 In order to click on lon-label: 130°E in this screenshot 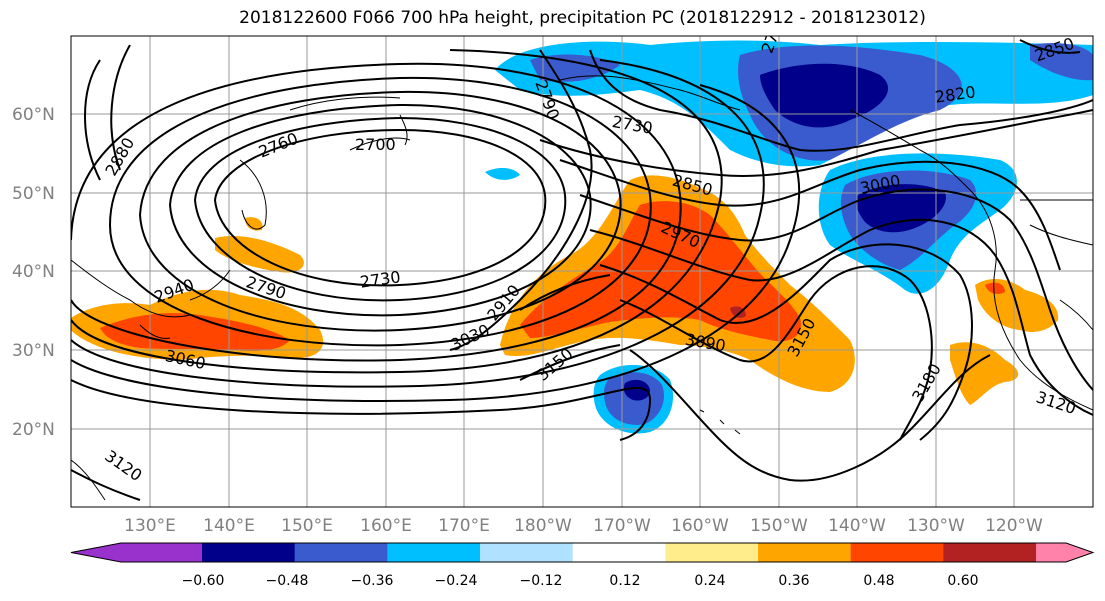, I will do `click(150, 526)`.